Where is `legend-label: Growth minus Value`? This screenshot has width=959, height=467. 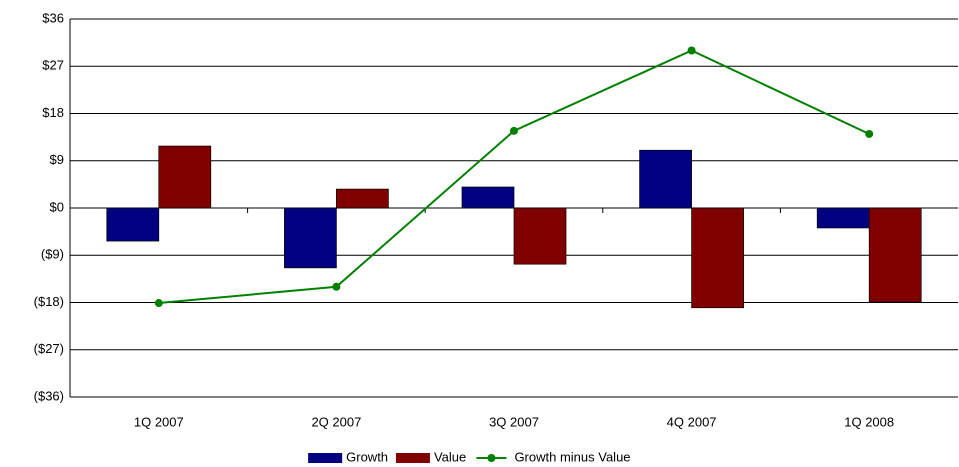
legend-label: Growth minus Value is located at coordinates (572, 456).